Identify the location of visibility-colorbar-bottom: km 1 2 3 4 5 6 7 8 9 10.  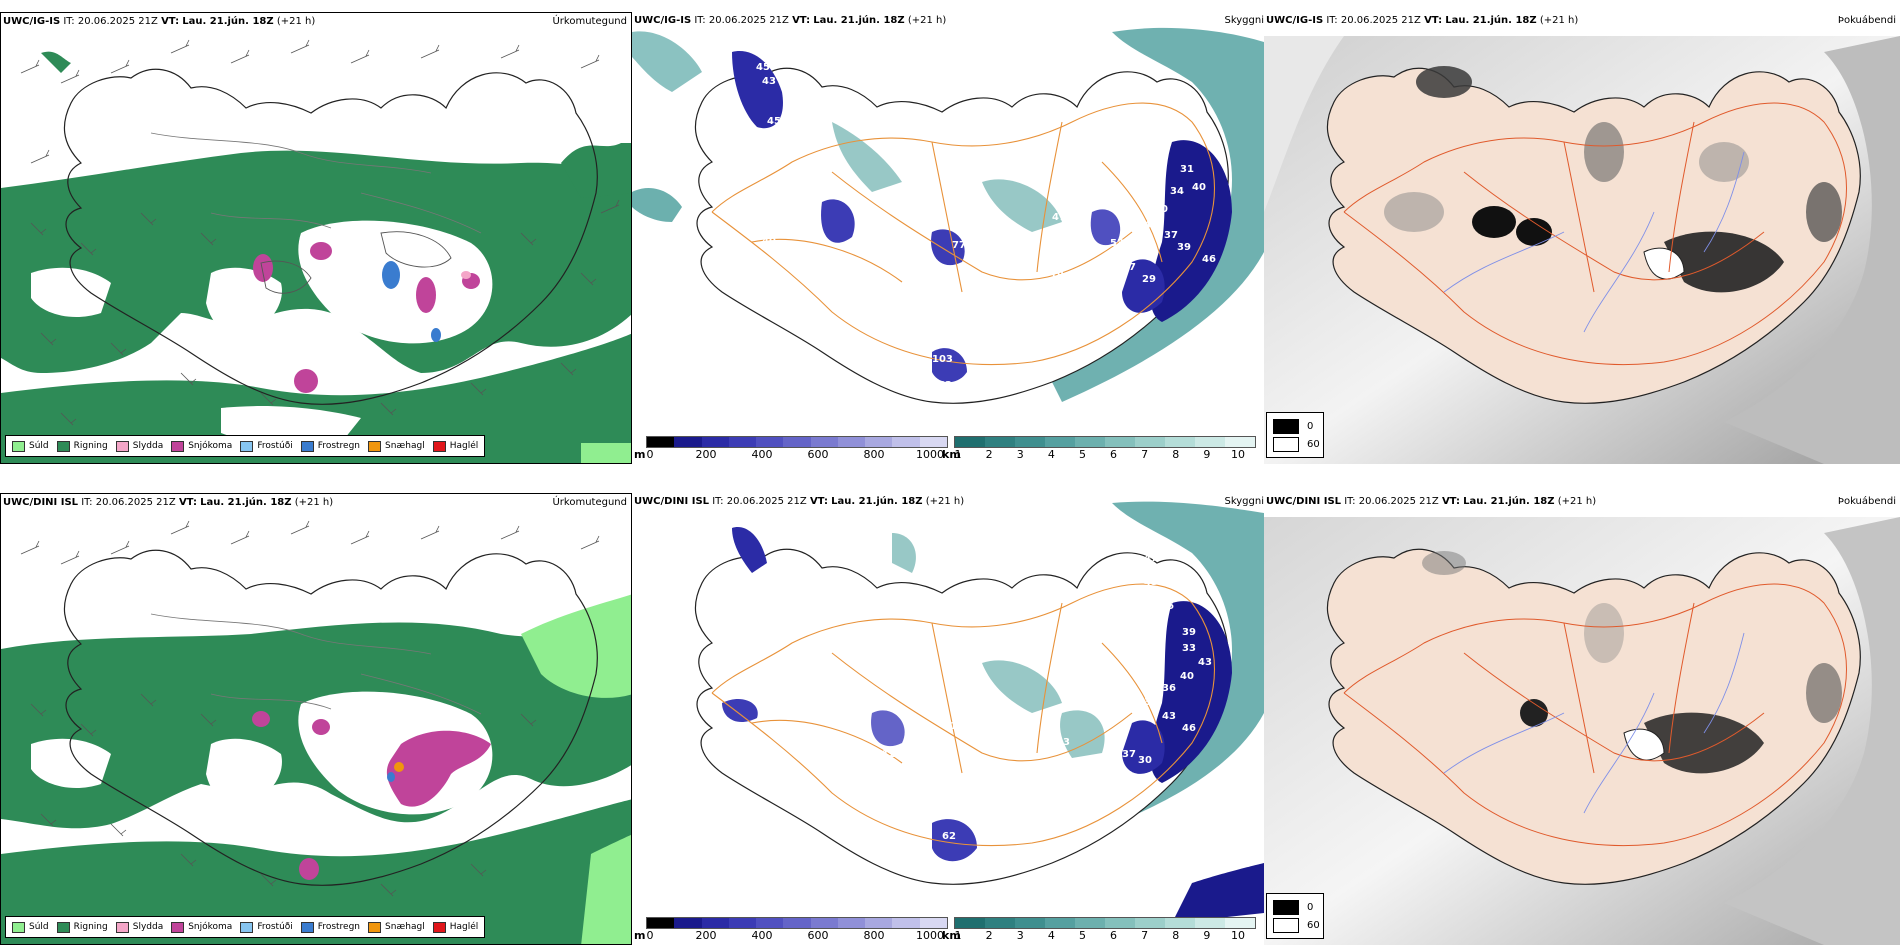
(1102, 931).